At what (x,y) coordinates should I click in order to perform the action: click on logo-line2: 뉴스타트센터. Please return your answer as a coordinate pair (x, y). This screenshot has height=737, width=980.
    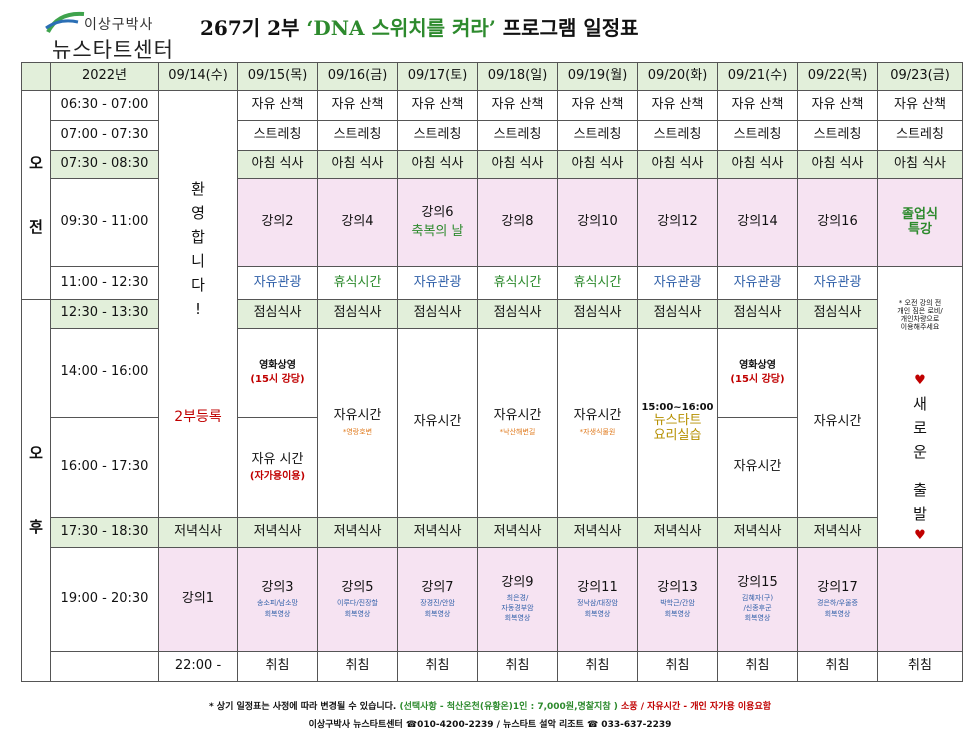
    Looking at the image, I should click on (113, 50).